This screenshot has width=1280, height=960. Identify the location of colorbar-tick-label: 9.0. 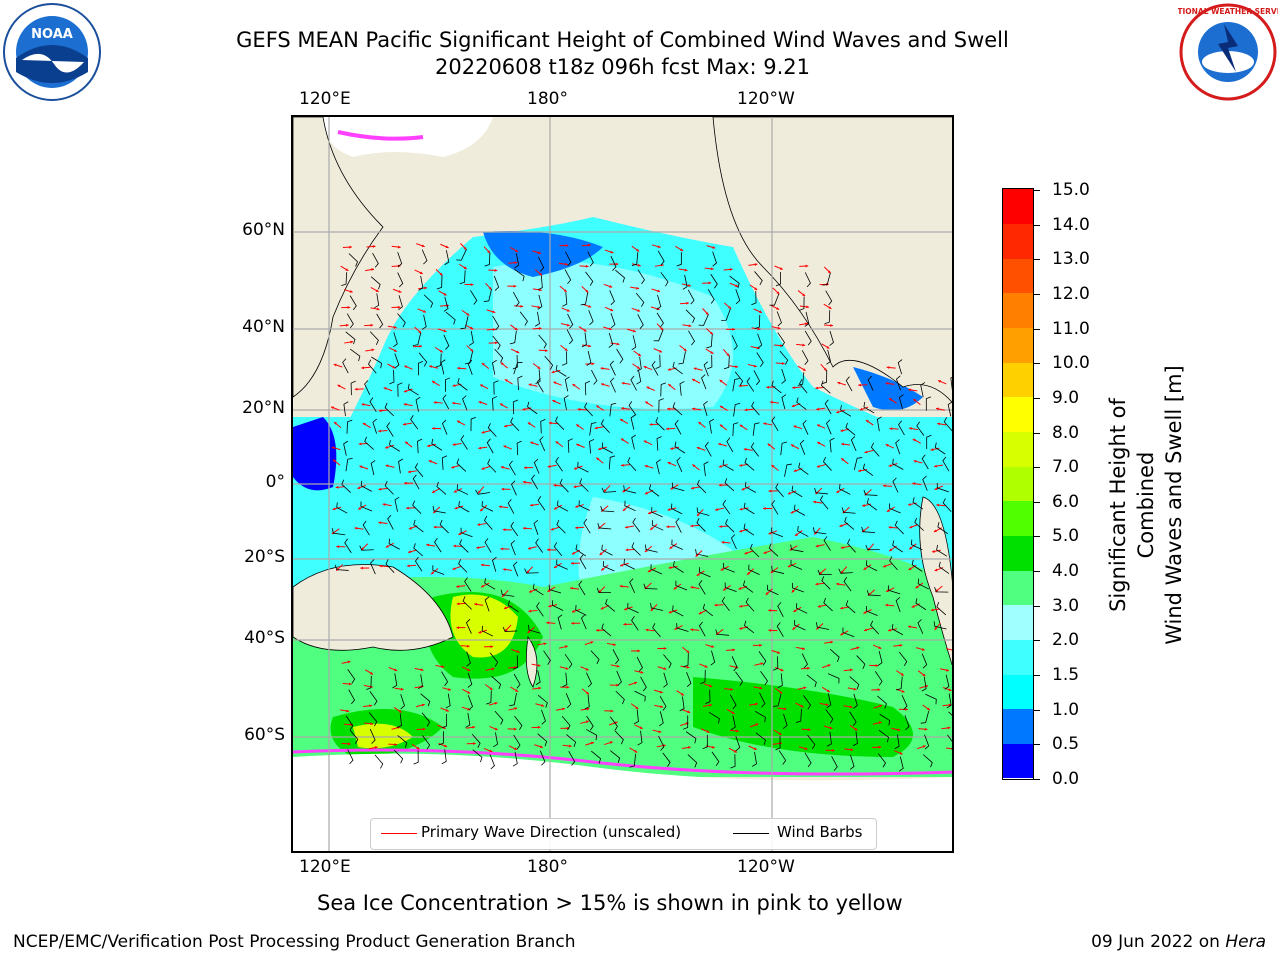
(1066, 397).